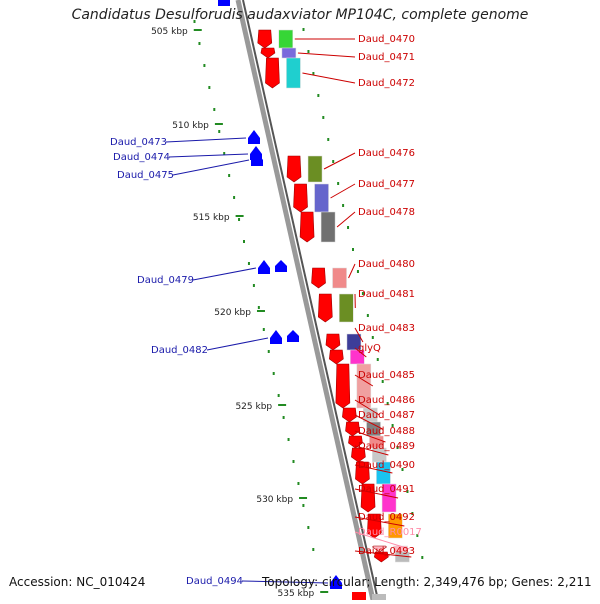  I want to click on gene-label-forward: Daud_0476, so click(386, 153).